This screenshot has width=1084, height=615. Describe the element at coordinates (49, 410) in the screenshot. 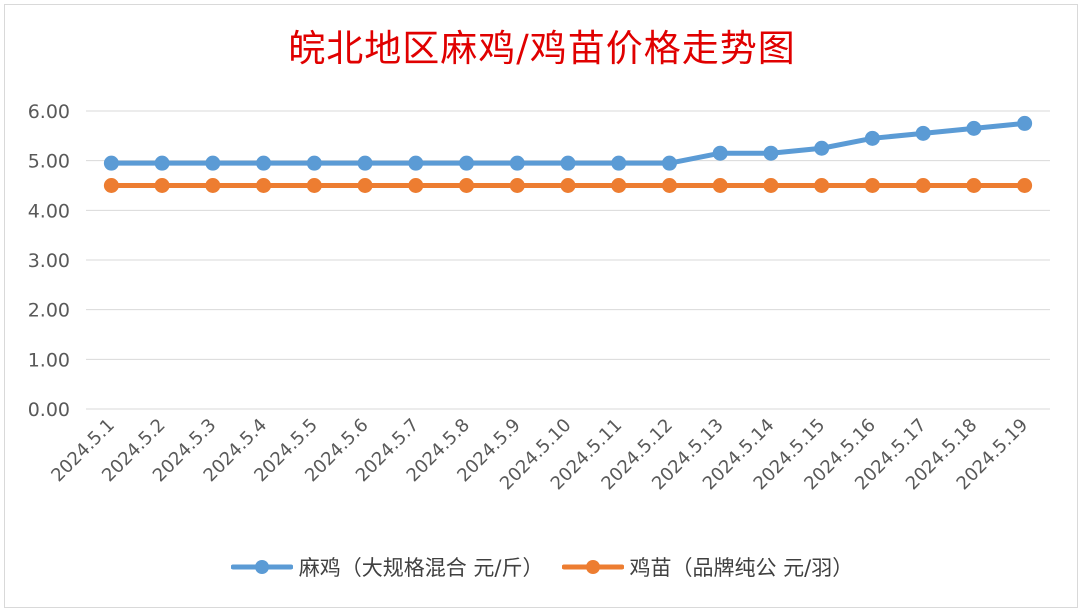

I see `y-tick-label: 0.00` at that location.